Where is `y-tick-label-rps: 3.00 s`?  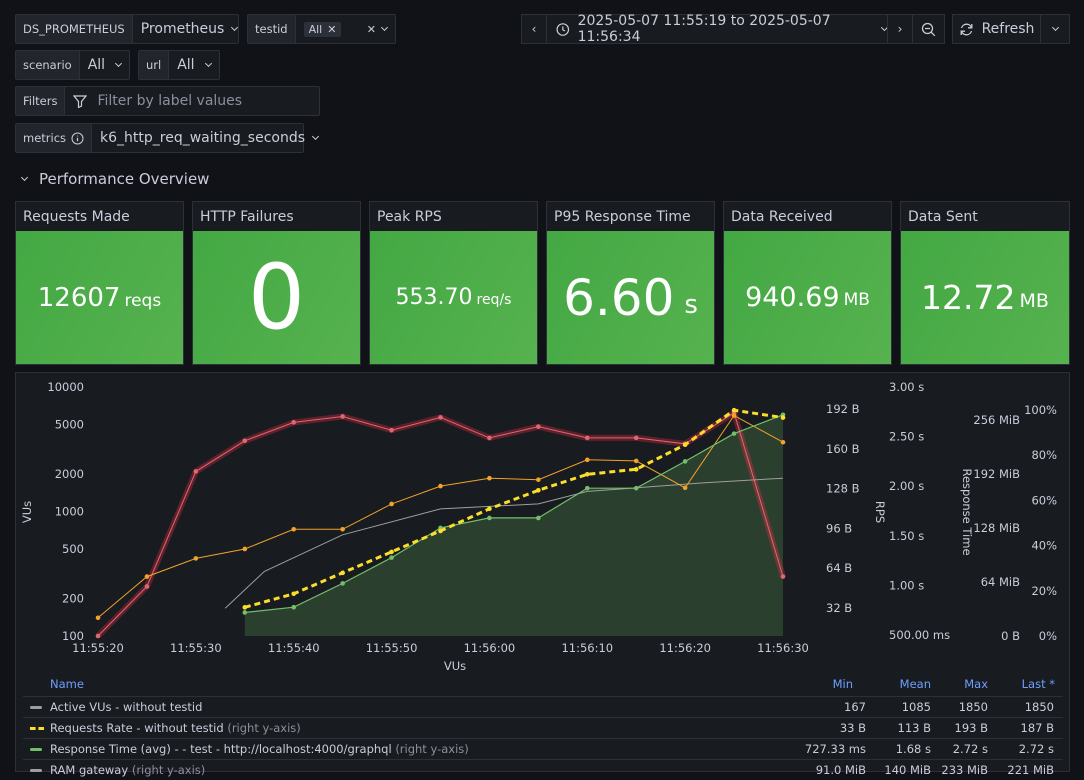 y-tick-label-rps: 3.00 s is located at coordinates (906, 387).